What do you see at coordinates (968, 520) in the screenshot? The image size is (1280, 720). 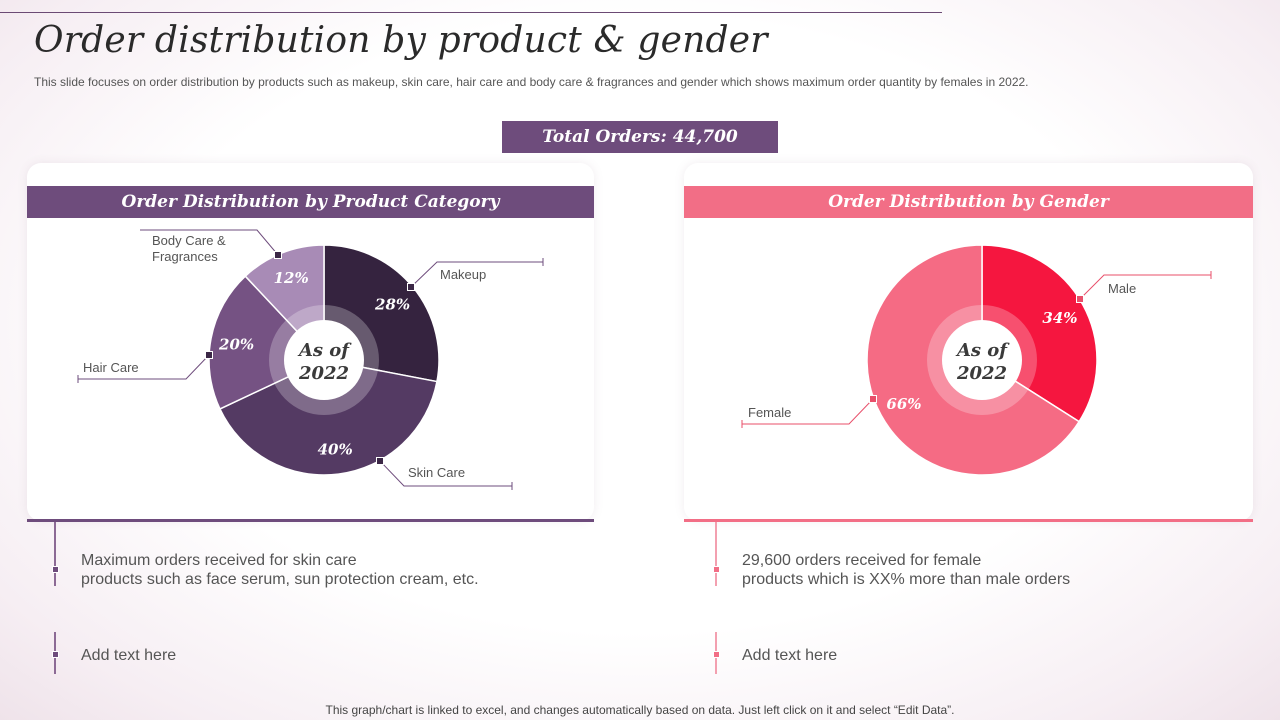 I see `right-card-rule` at bounding box center [968, 520].